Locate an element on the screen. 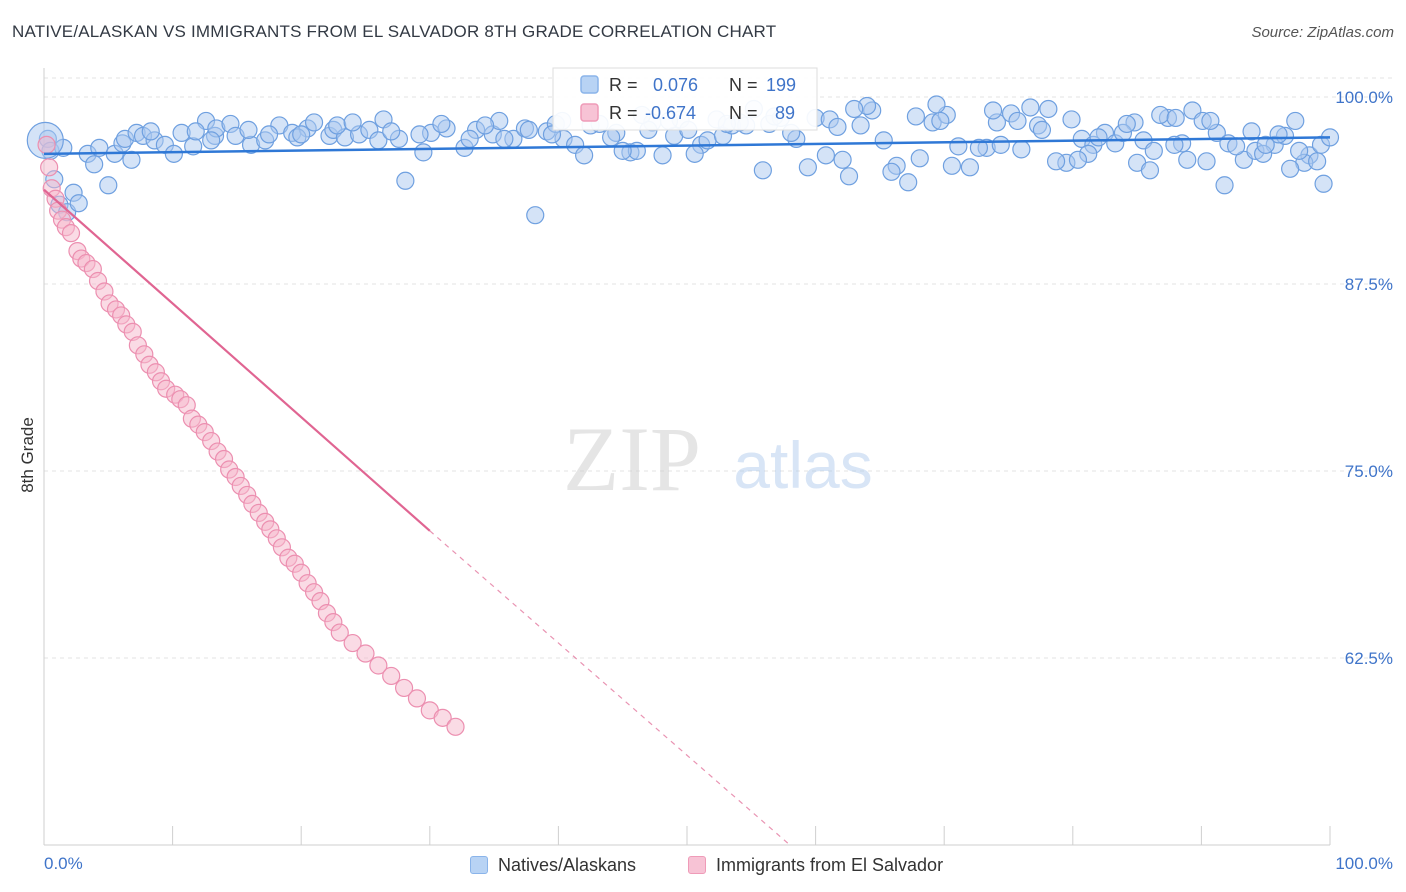 The width and height of the screenshot is (1406, 892). y-axis-label: 8th Grade is located at coordinates (27, 455).